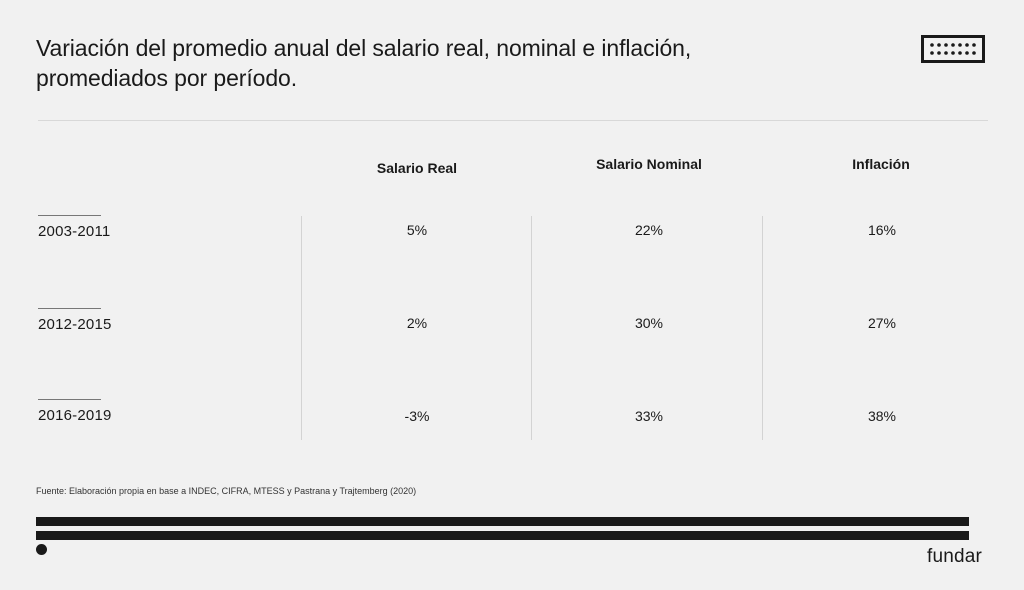 Image resolution: width=1024 pixels, height=590 pixels. Describe the element at coordinates (955, 556) in the screenshot. I see `brand-logo: fundar` at that location.